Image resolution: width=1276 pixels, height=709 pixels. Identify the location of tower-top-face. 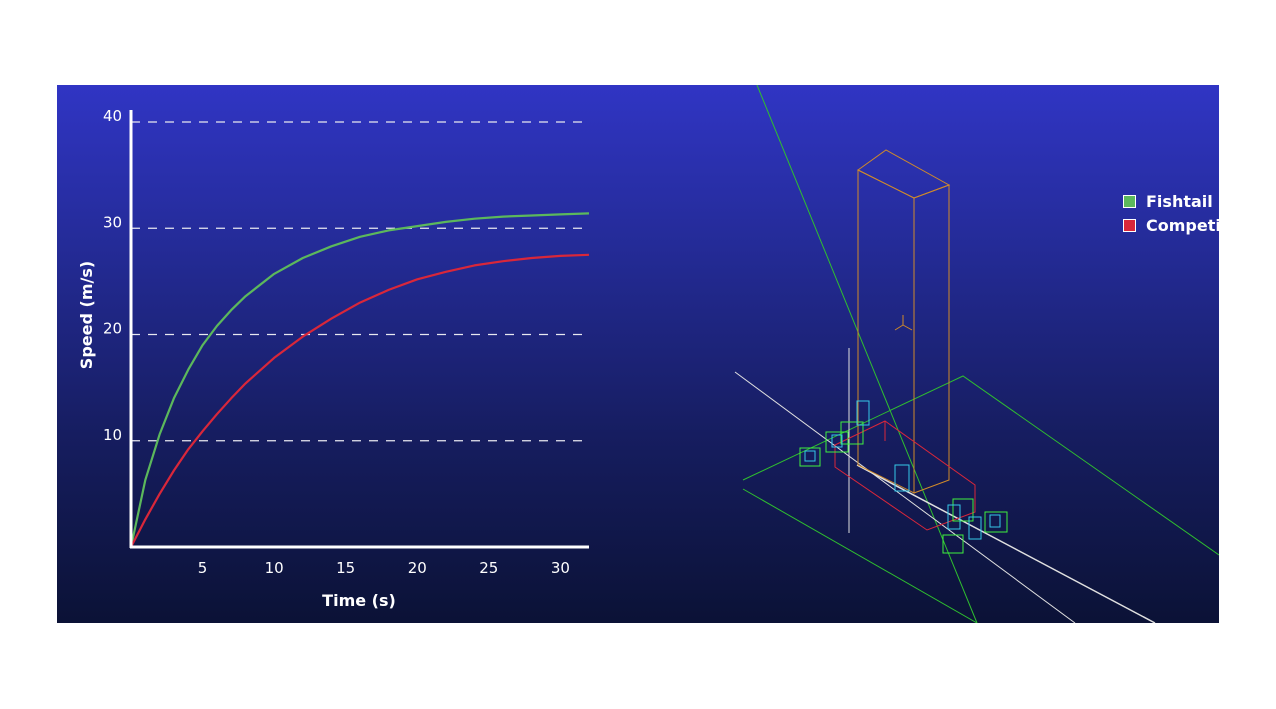
(904, 174).